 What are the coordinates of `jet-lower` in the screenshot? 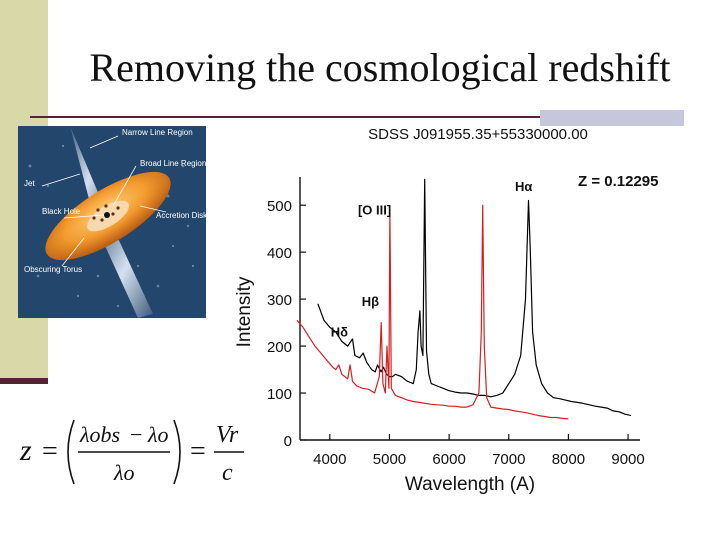 It's located at (124, 269).